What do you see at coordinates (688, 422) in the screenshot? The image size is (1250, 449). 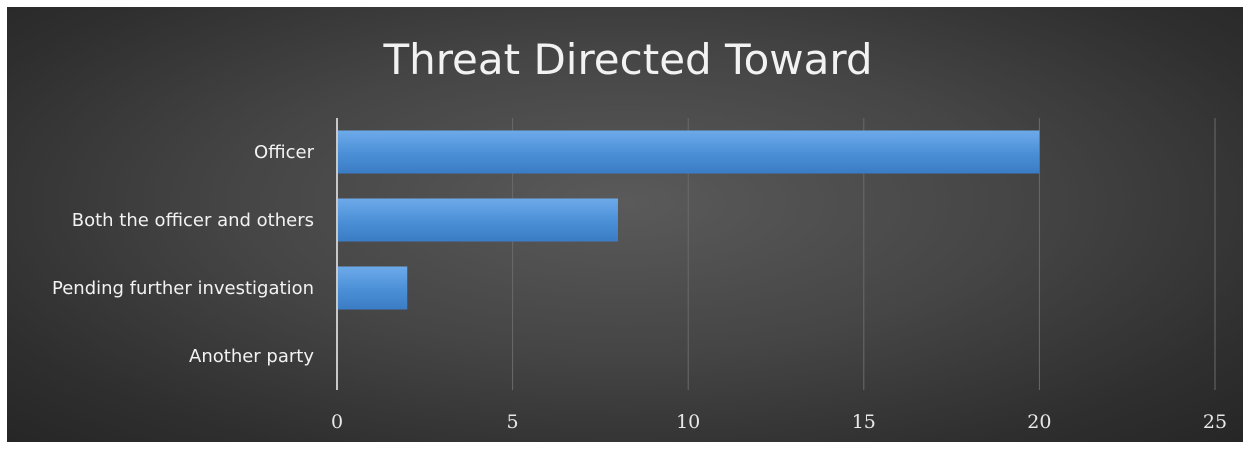 I see `x-tick-label: 10` at bounding box center [688, 422].